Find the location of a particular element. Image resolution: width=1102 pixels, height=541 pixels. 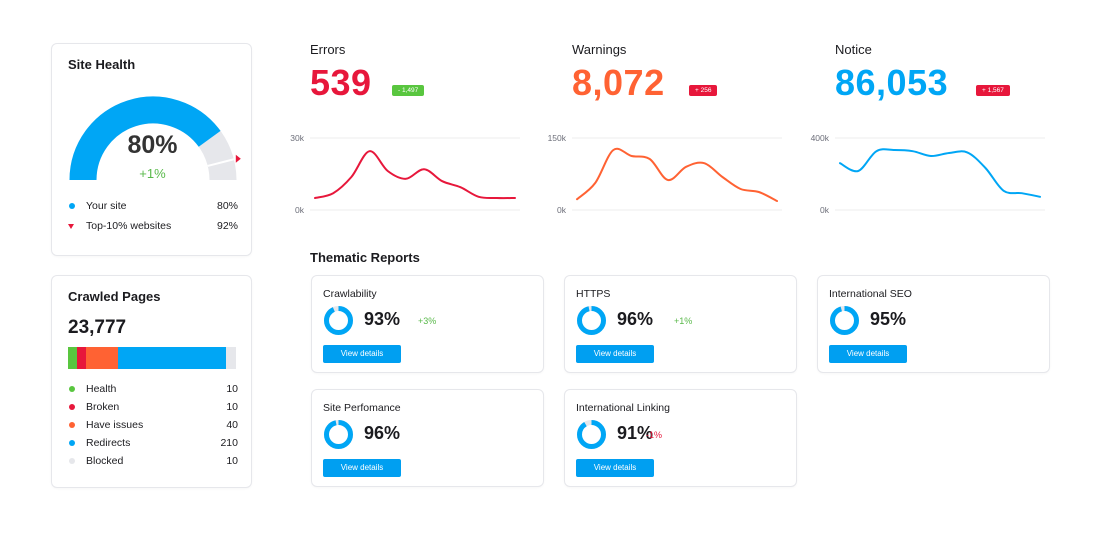

report-name: International SEO is located at coordinates (870, 294).